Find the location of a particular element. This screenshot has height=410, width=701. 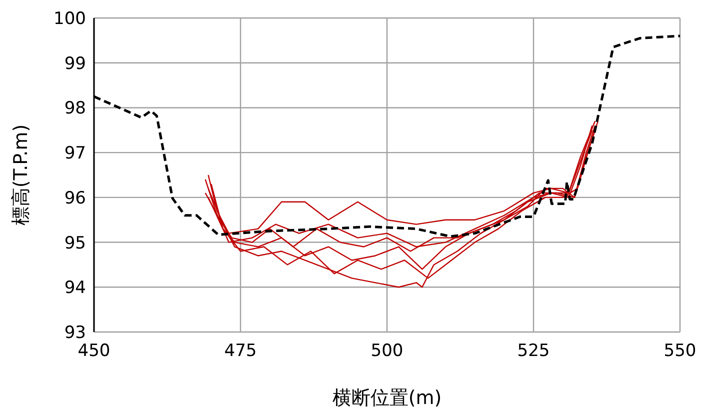

y-tick-label: 98 is located at coordinates (75, 108).